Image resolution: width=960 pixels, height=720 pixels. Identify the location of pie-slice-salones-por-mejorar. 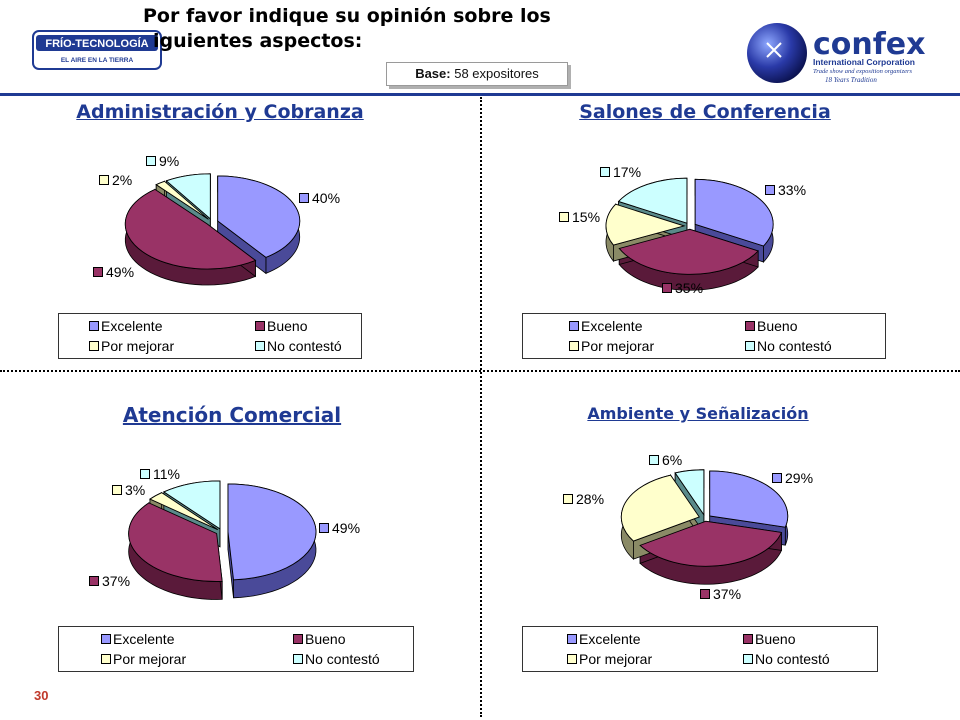
(645, 224).